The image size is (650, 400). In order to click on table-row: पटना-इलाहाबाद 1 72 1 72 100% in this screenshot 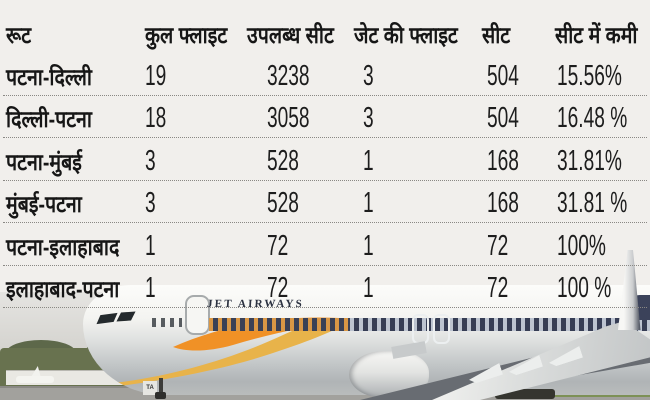, I will do `click(325, 246)`.